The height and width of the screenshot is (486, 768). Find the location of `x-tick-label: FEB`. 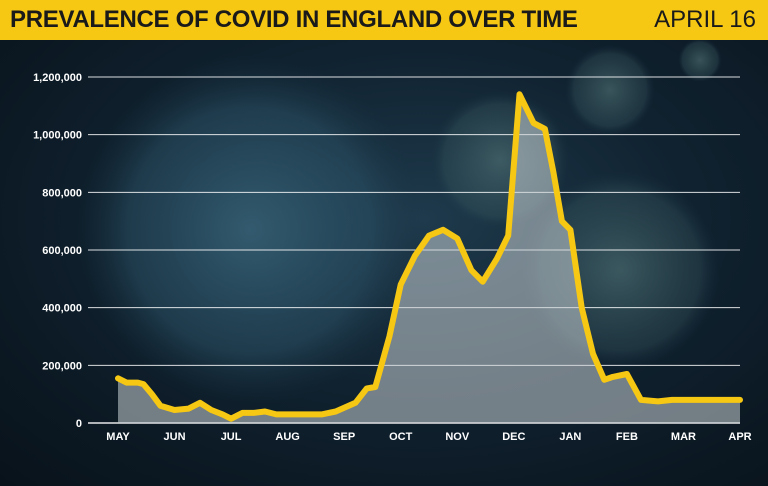

x-tick-label: FEB is located at coordinates (627, 437).